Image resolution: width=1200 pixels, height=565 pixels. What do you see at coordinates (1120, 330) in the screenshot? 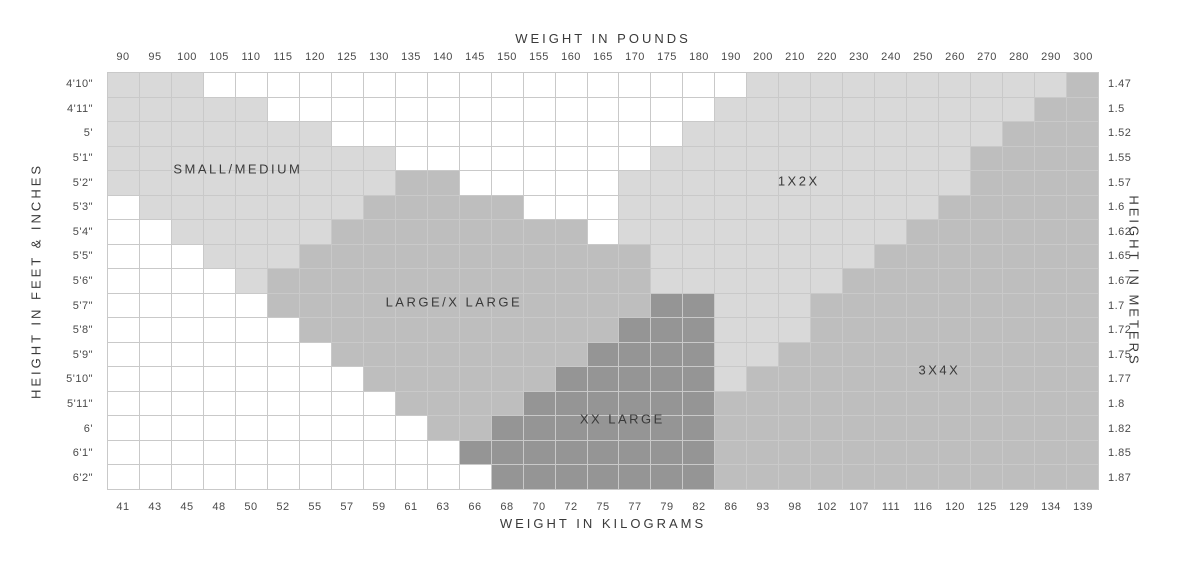
I see `meters-tick: 1.72` at bounding box center [1120, 330].